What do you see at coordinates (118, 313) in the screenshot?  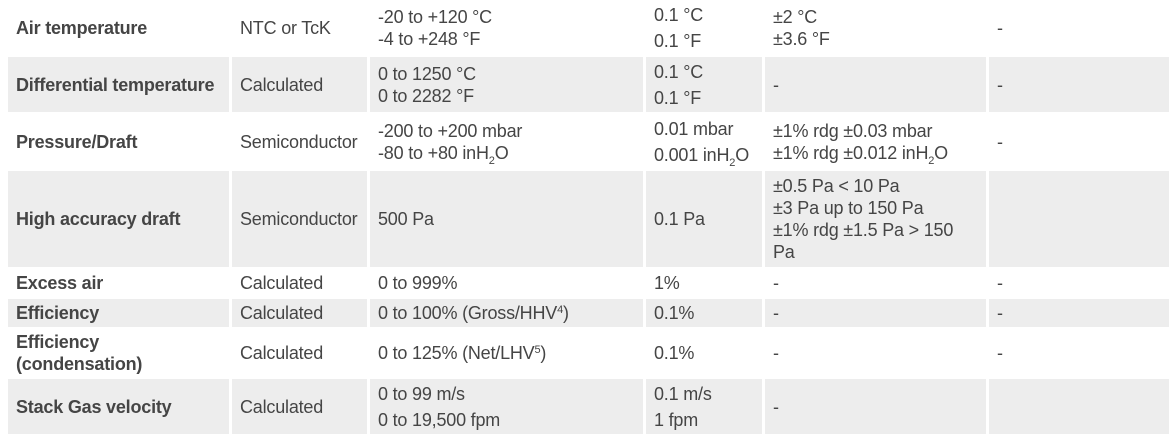 I see `measurement-name: Efficiency` at bounding box center [118, 313].